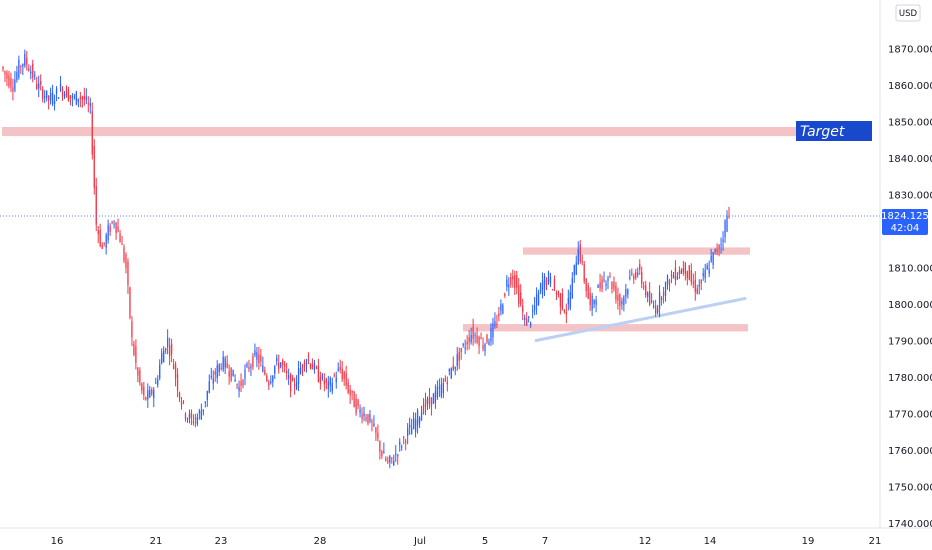  I want to click on support-trendline, so click(640, 319).